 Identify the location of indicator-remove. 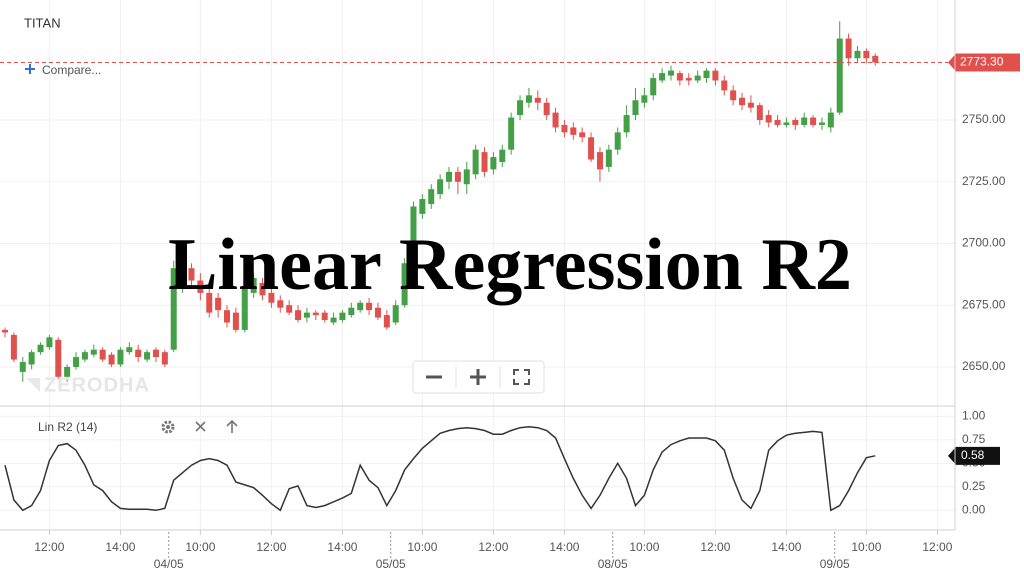
(200, 426).